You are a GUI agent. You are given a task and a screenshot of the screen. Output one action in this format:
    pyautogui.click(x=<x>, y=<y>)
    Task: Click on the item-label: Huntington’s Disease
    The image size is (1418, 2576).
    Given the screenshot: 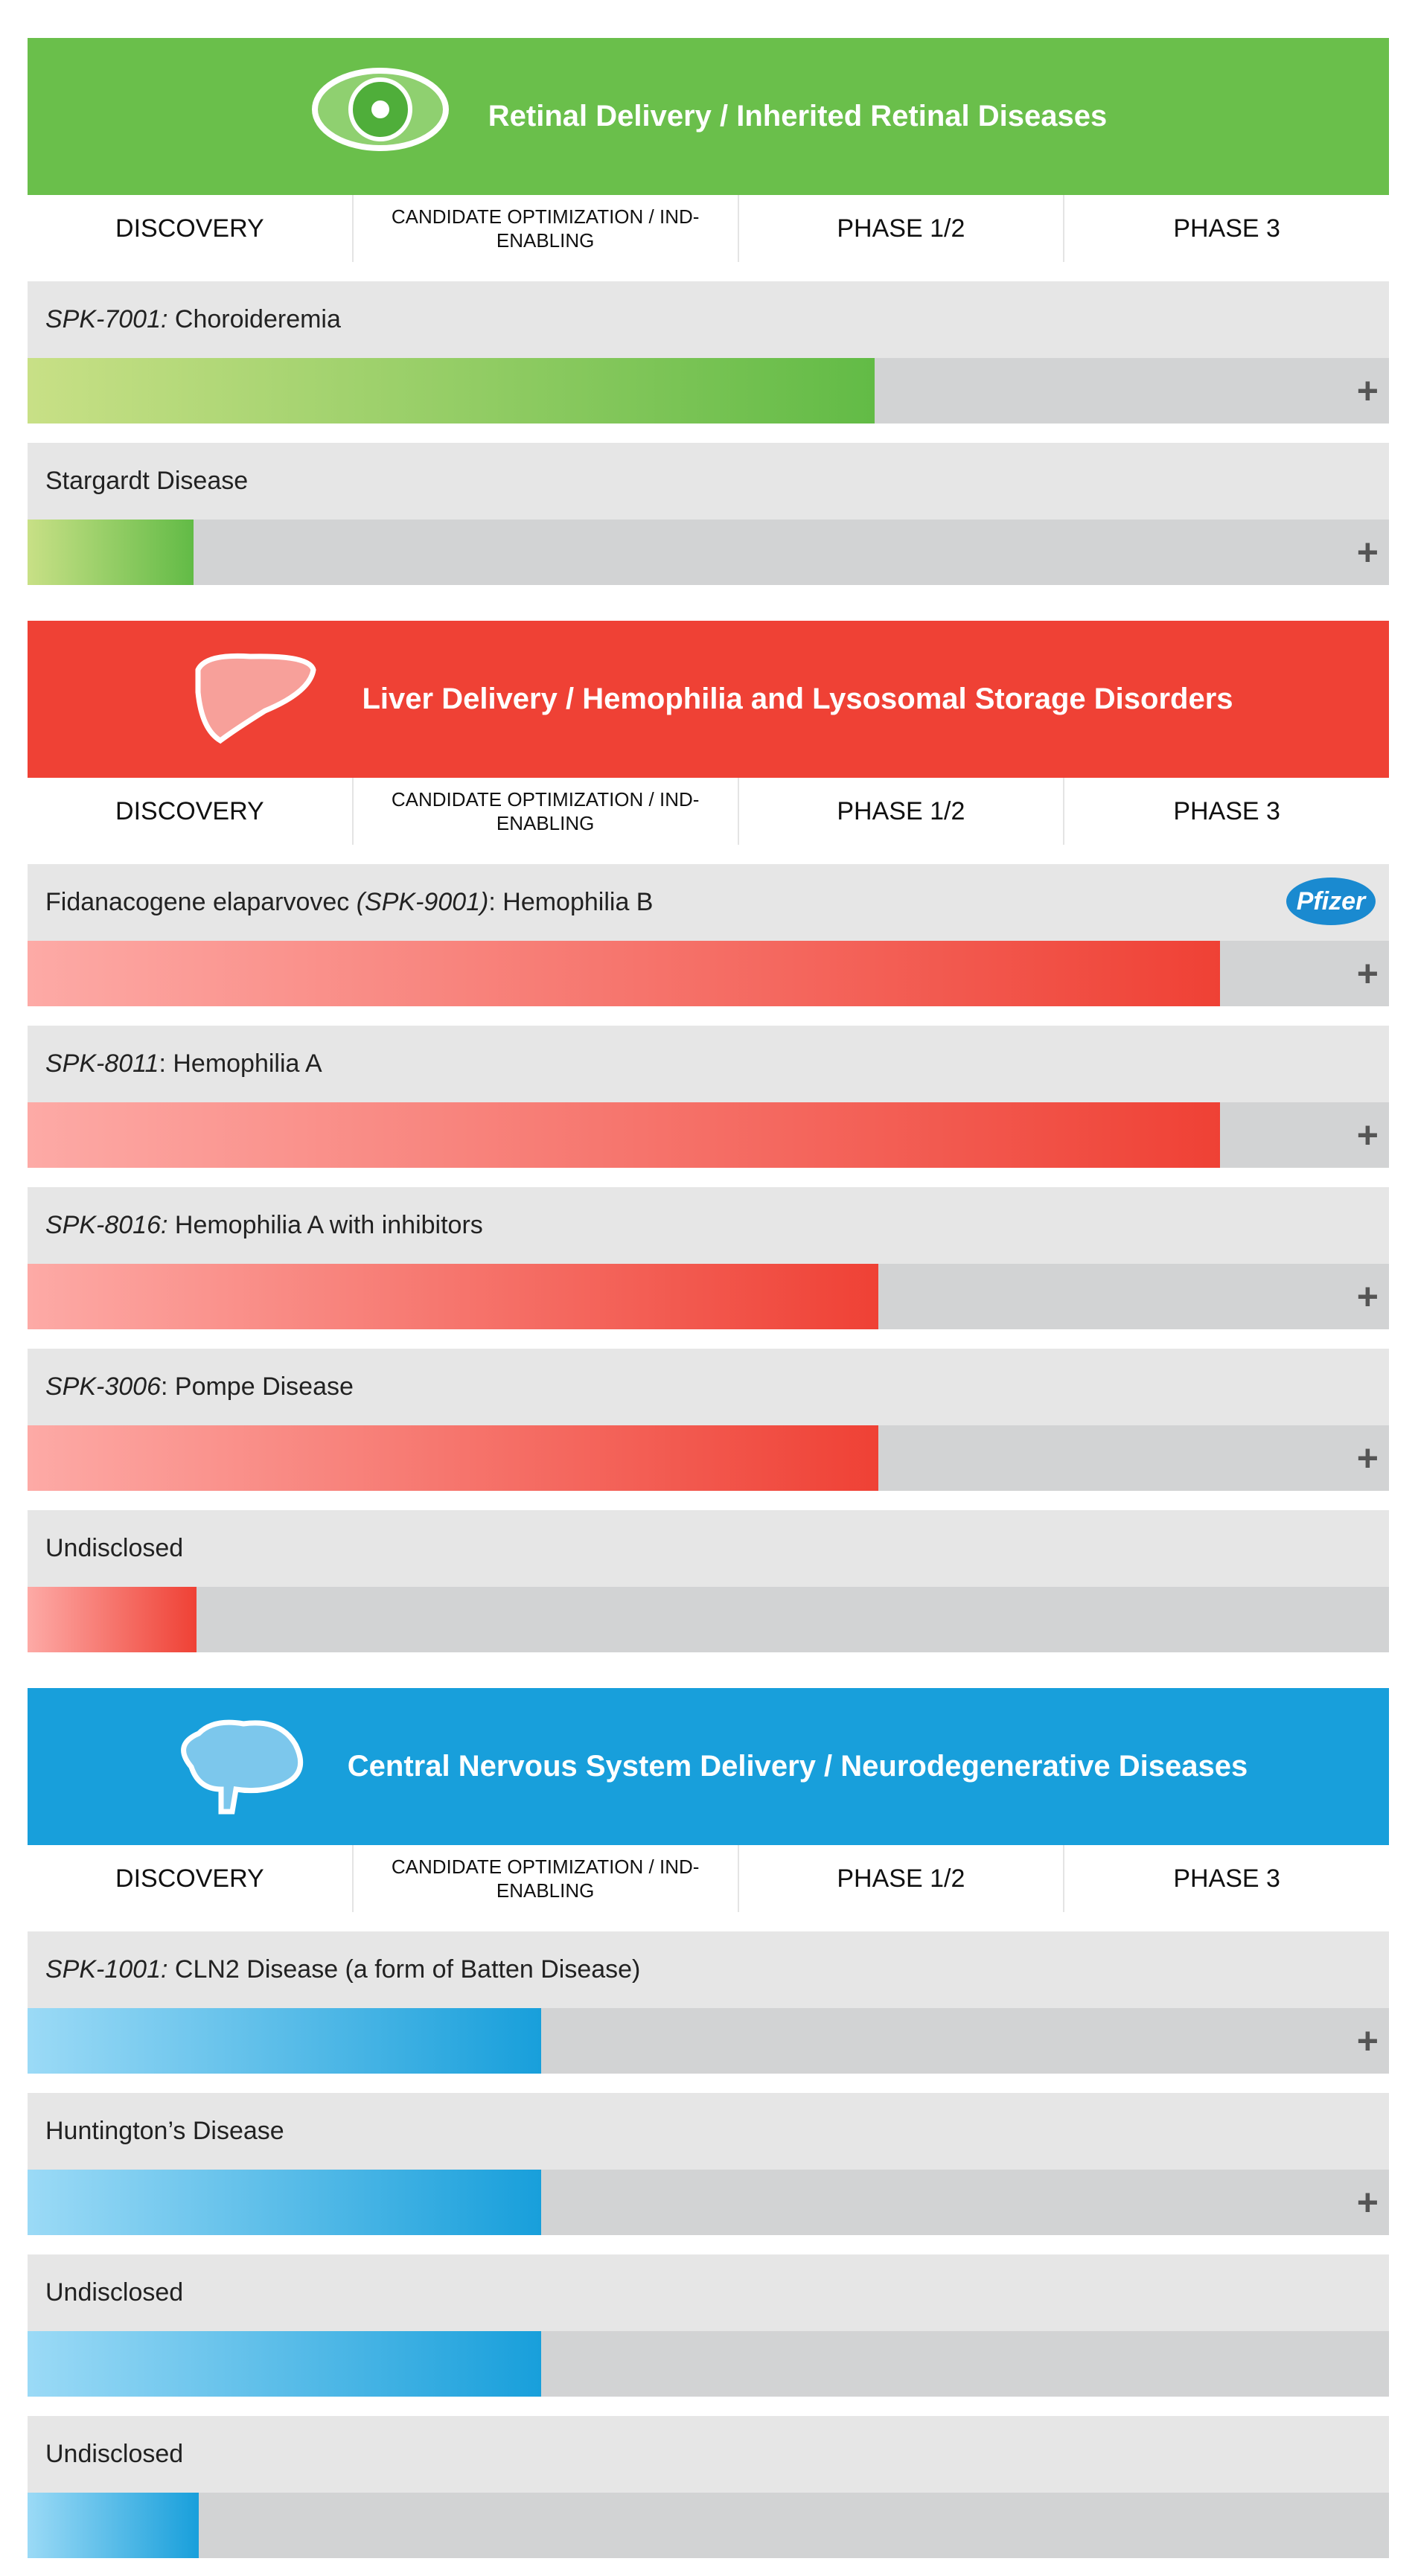 What is the action you would take?
    pyautogui.click(x=708, y=2131)
    